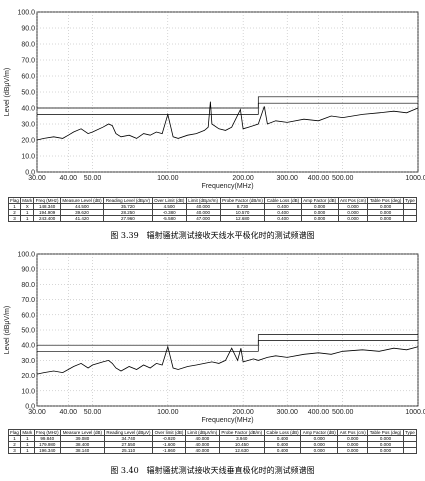  I want to click on cell: 41.420, so click(82, 218).